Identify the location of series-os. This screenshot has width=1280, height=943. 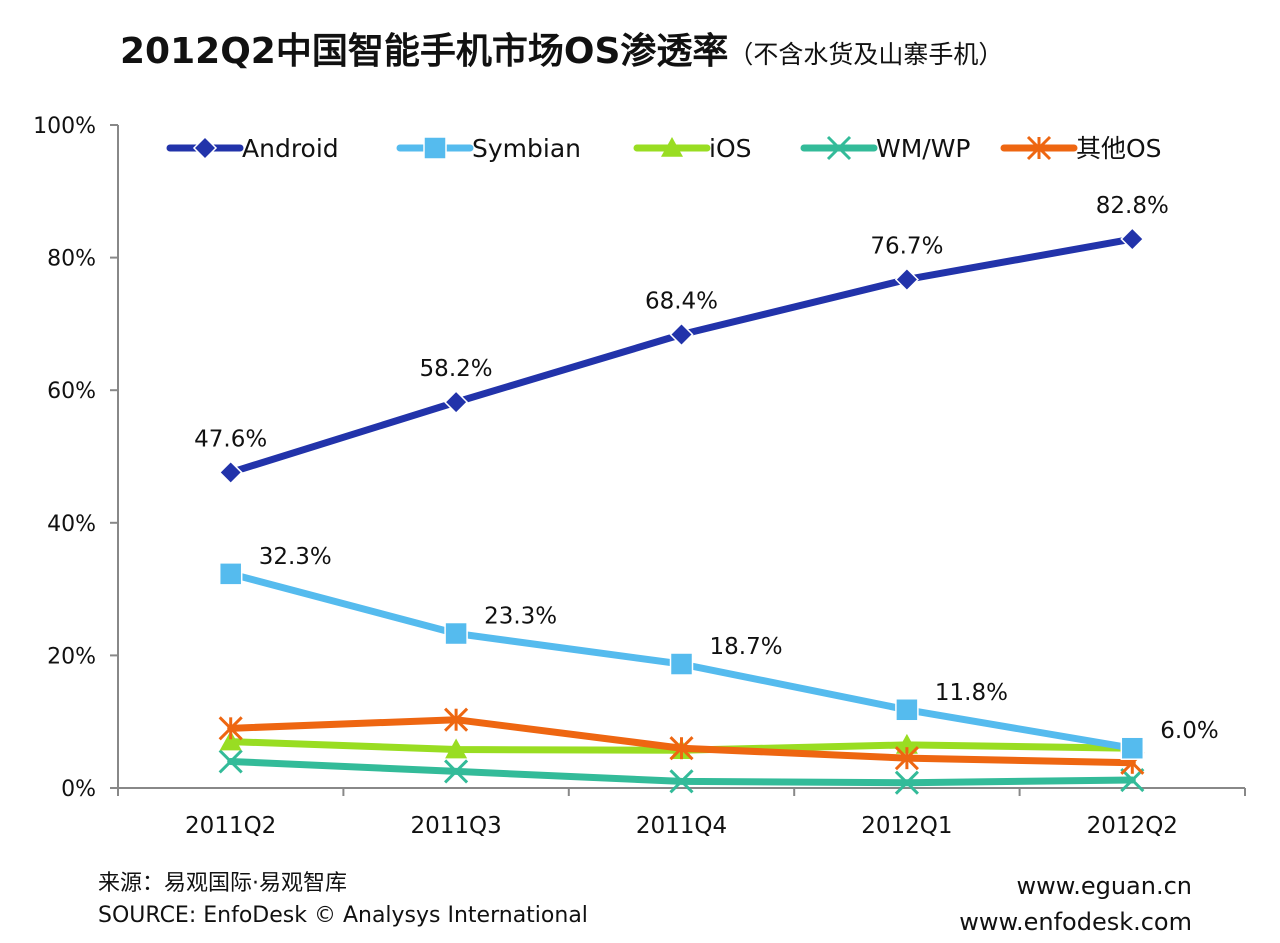
(681, 741).